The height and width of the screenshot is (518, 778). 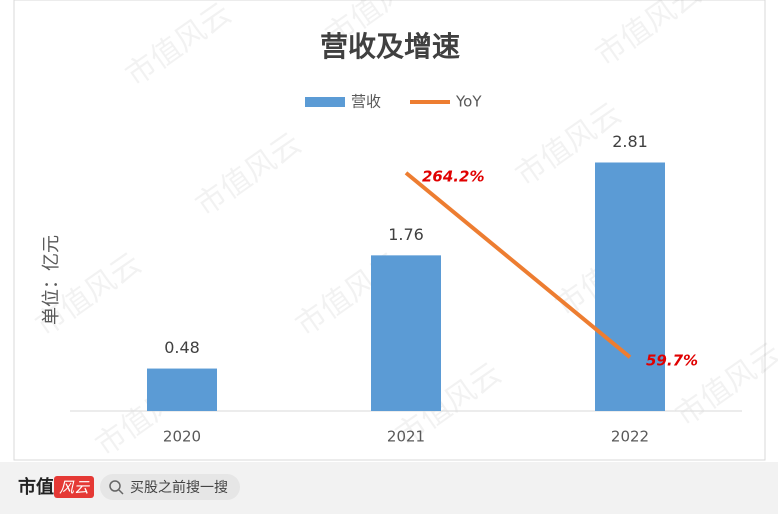 I want to click on x-tick-label: 2021, so click(x=406, y=437).